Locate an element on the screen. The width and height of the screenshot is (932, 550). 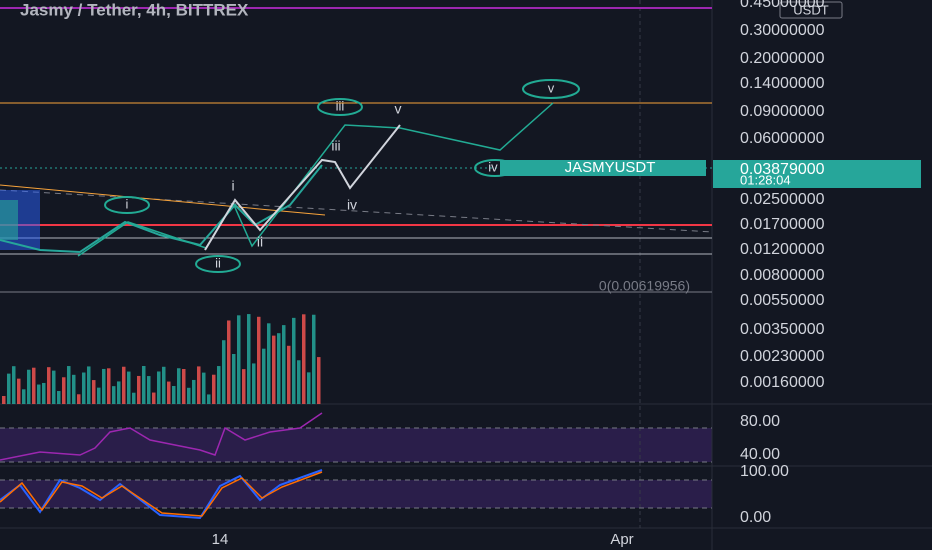
symbol: JASMYUSDT is located at coordinates (610, 167).